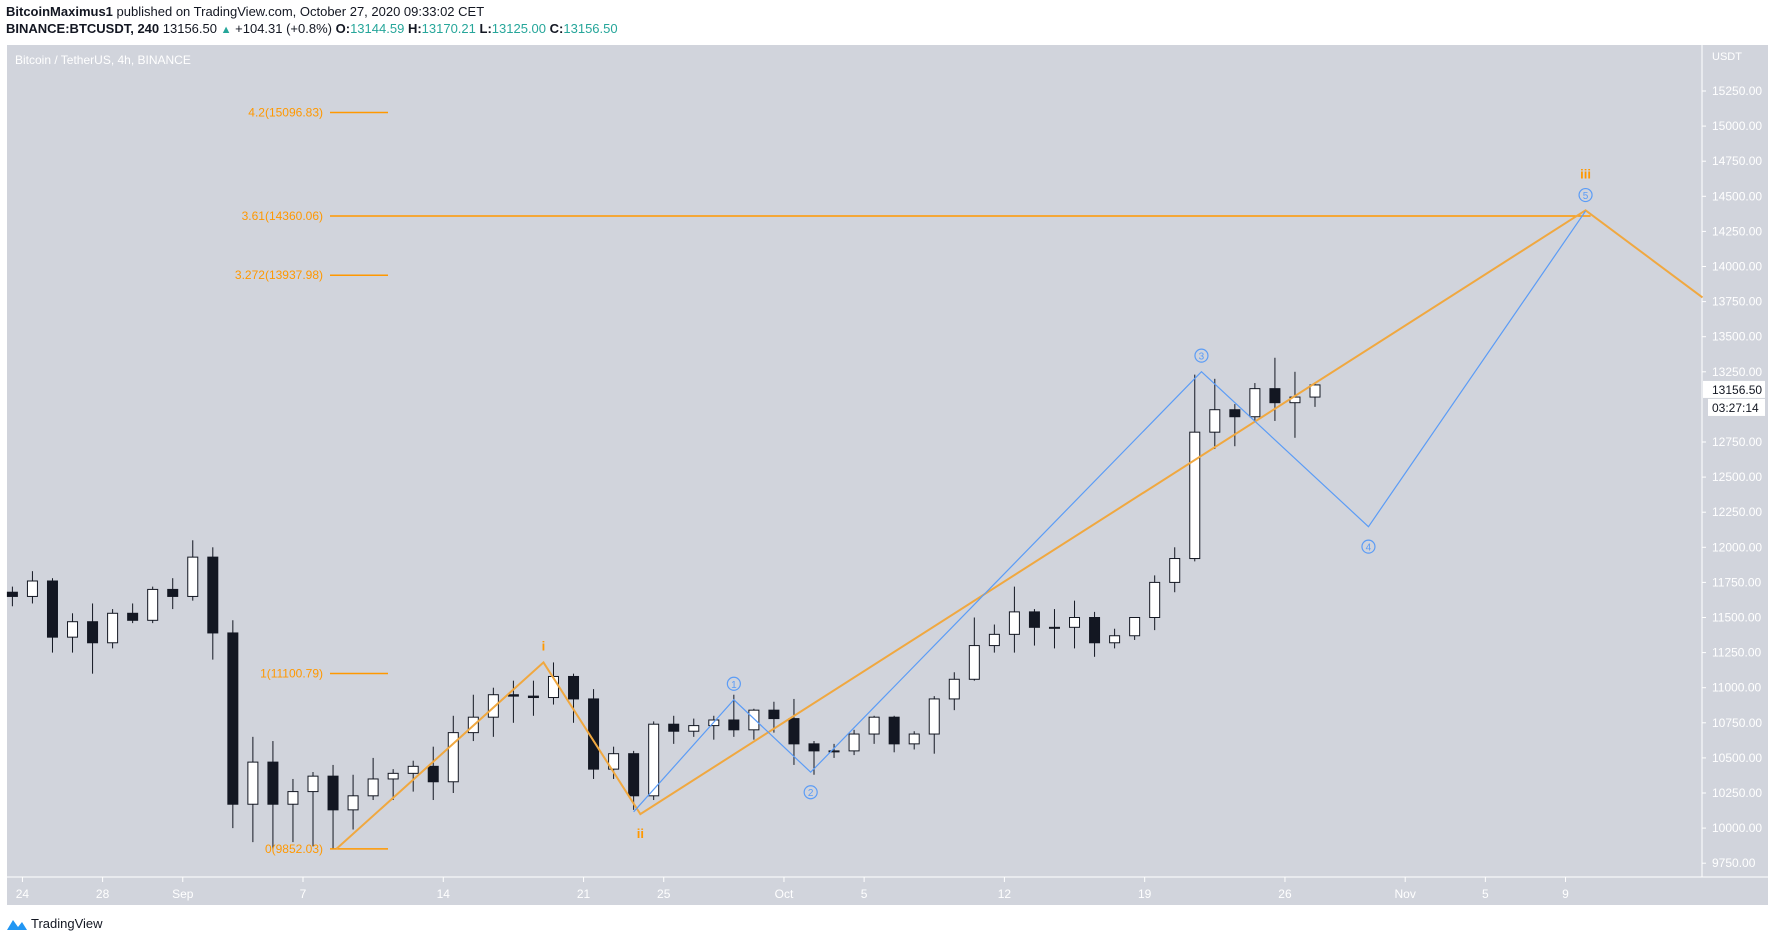 Image resolution: width=1775 pixels, height=944 pixels. Describe the element at coordinates (67, 923) in the screenshot. I see `brand-name: TradingView` at that location.